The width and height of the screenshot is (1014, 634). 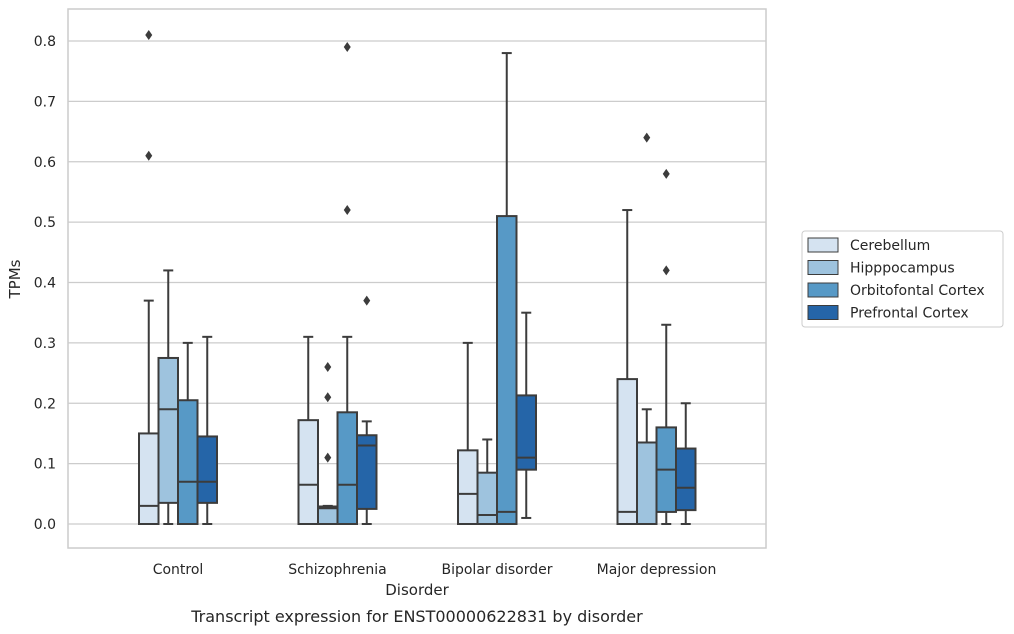 I want to click on y-tick-label-1: 0.1, so click(x=45, y=465).